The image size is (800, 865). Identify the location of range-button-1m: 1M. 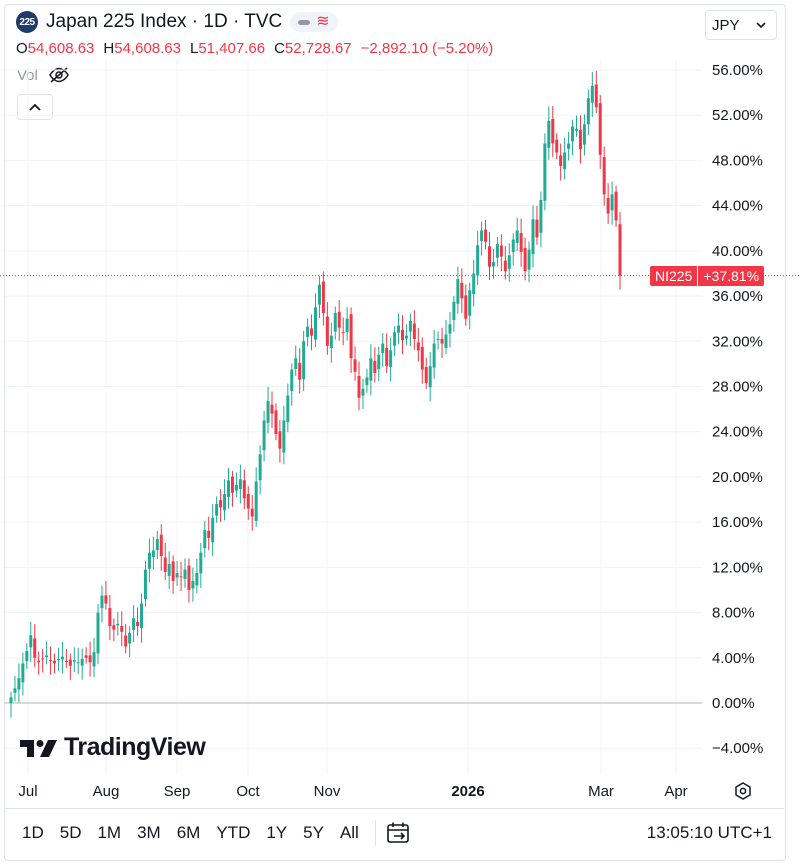
(109, 832).